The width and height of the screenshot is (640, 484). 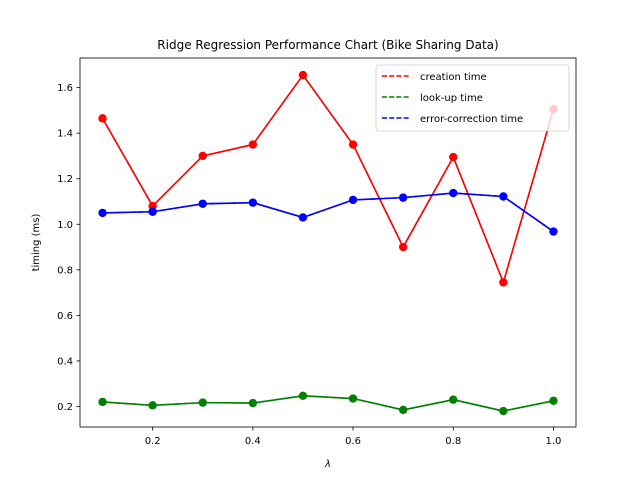 What do you see at coordinates (65, 225) in the screenshot?
I see `y-tick-label: 1.0` at bounding box center [65, 225].